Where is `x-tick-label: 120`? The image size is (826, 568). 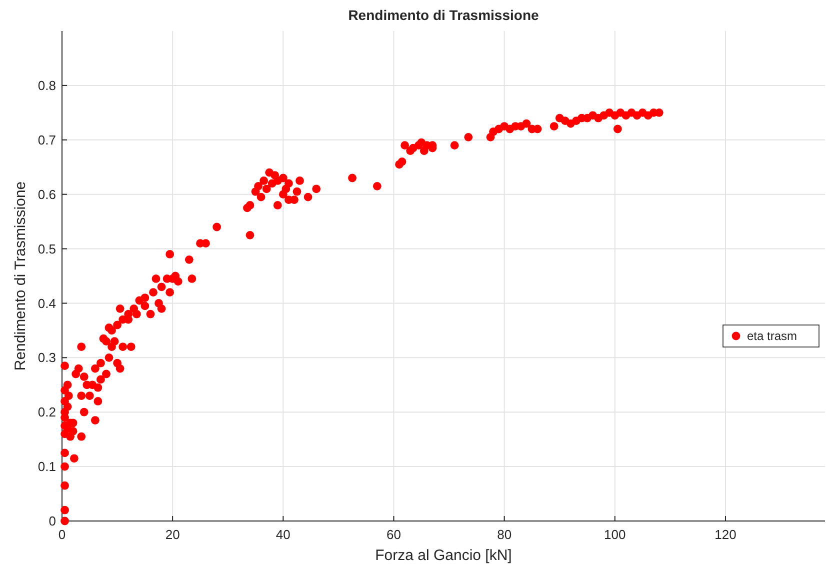 x-tick-label: 120 is located at coordinates (725, 534).